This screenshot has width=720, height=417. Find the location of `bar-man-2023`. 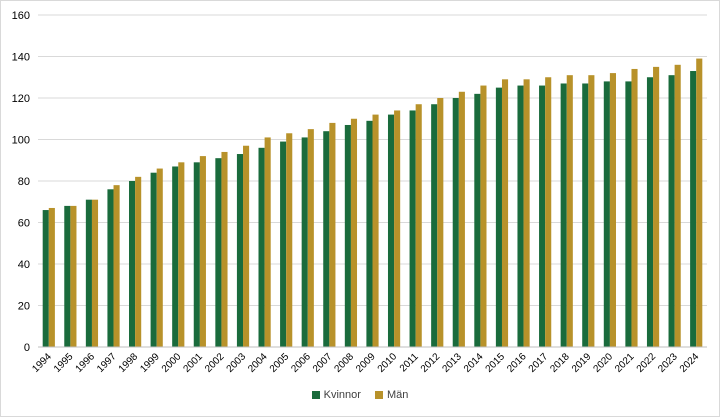

bar-man-2023 is located at coordinates (677, 206).